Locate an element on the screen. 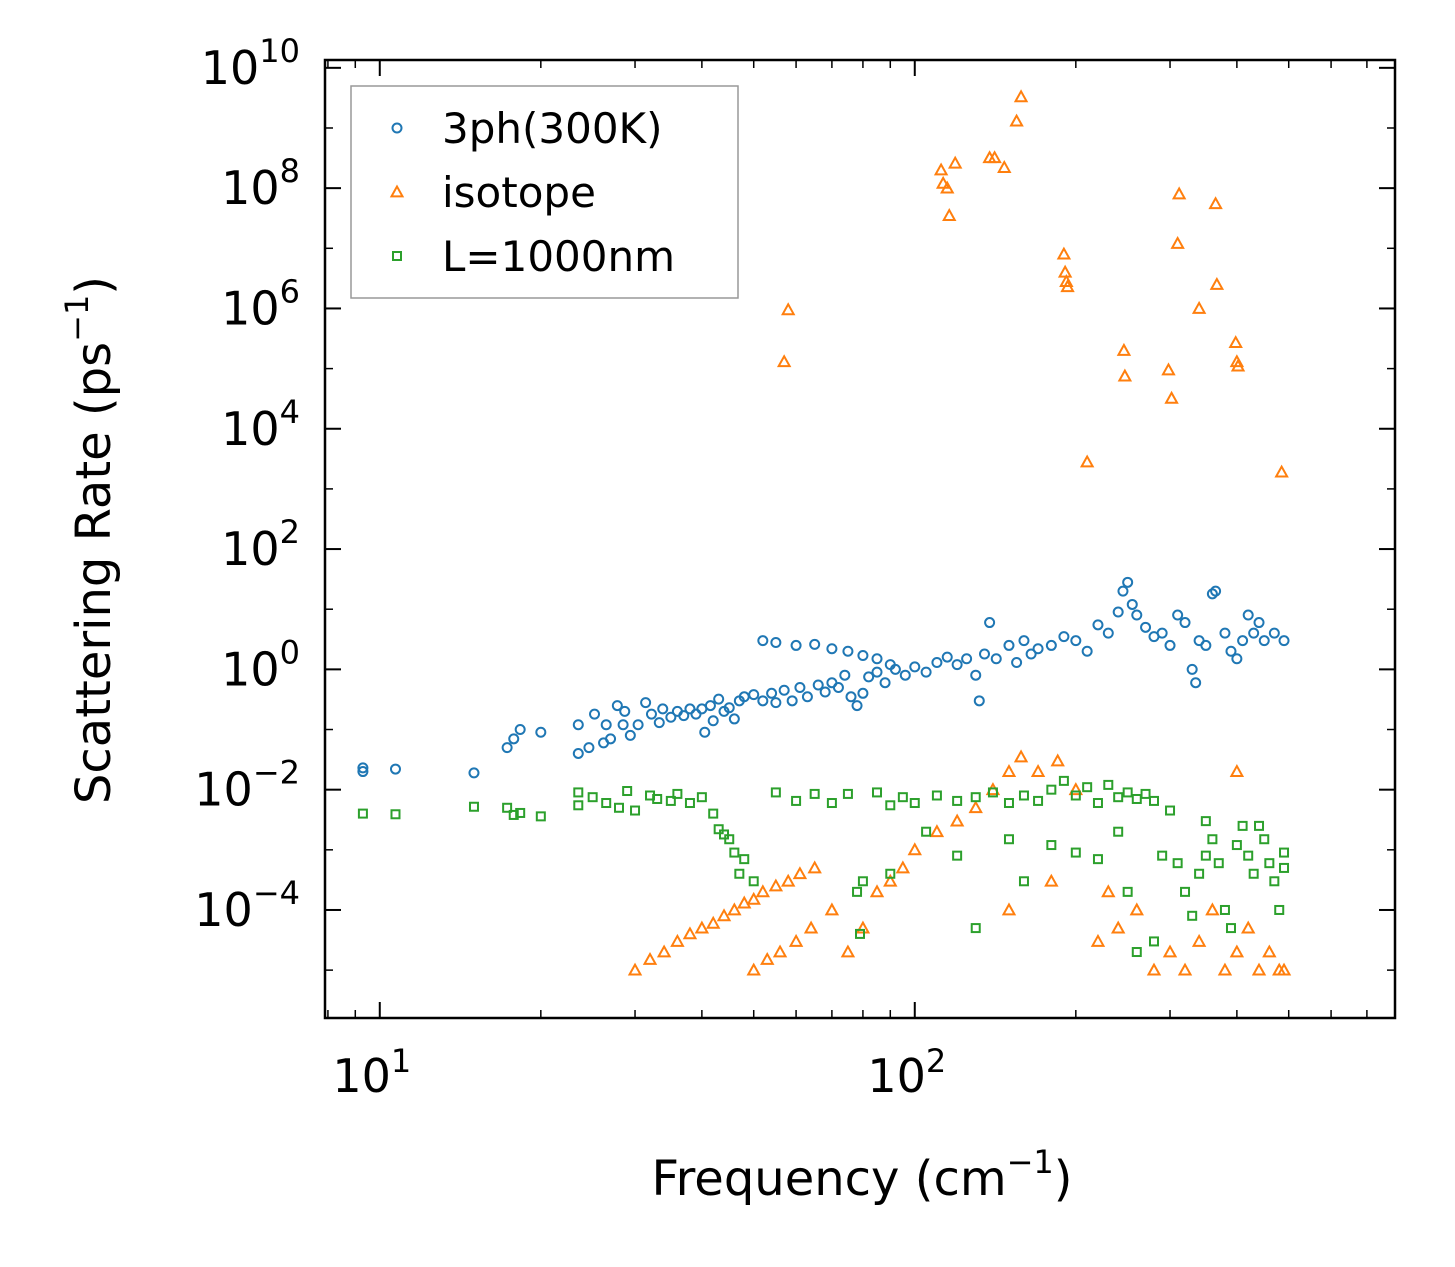  y-tick-label-7: 10¹⁰ is located at coordinates (250, 63).